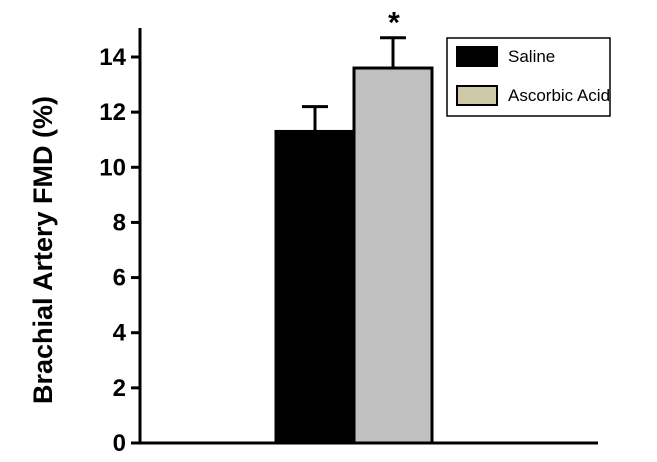  I want to click on legend-label: Saline, so click(531, 56).